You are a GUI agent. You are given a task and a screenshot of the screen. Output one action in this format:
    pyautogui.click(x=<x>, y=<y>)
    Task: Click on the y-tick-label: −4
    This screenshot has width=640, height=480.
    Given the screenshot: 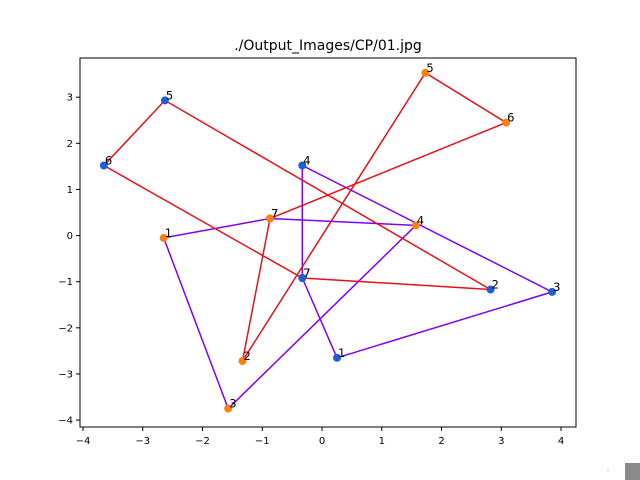 What is the action you would take?
    pyautogui.click(x=65, y=421)
    